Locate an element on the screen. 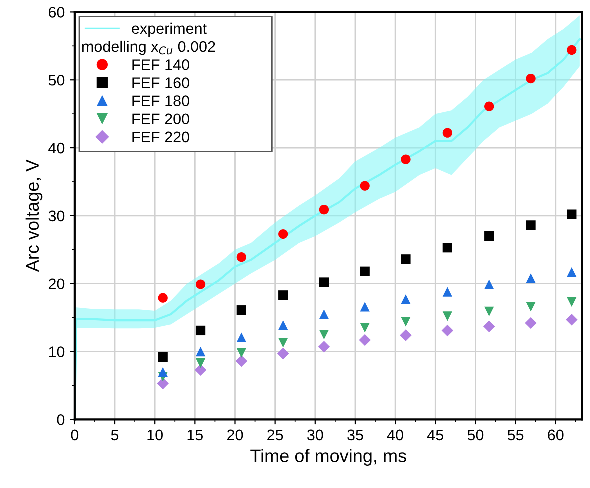  legend-label: FEF 140 is located at coordinates (161, 65).